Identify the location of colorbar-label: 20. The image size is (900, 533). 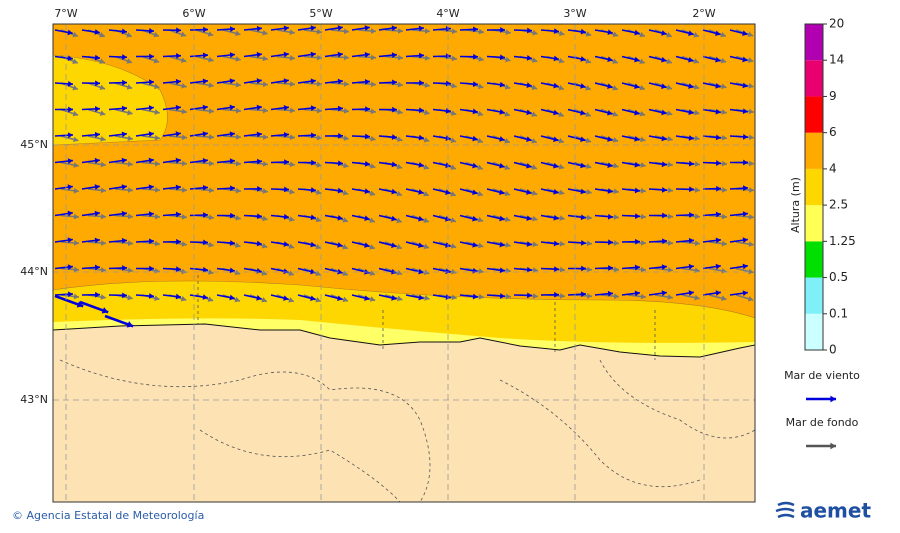
(836, 24).